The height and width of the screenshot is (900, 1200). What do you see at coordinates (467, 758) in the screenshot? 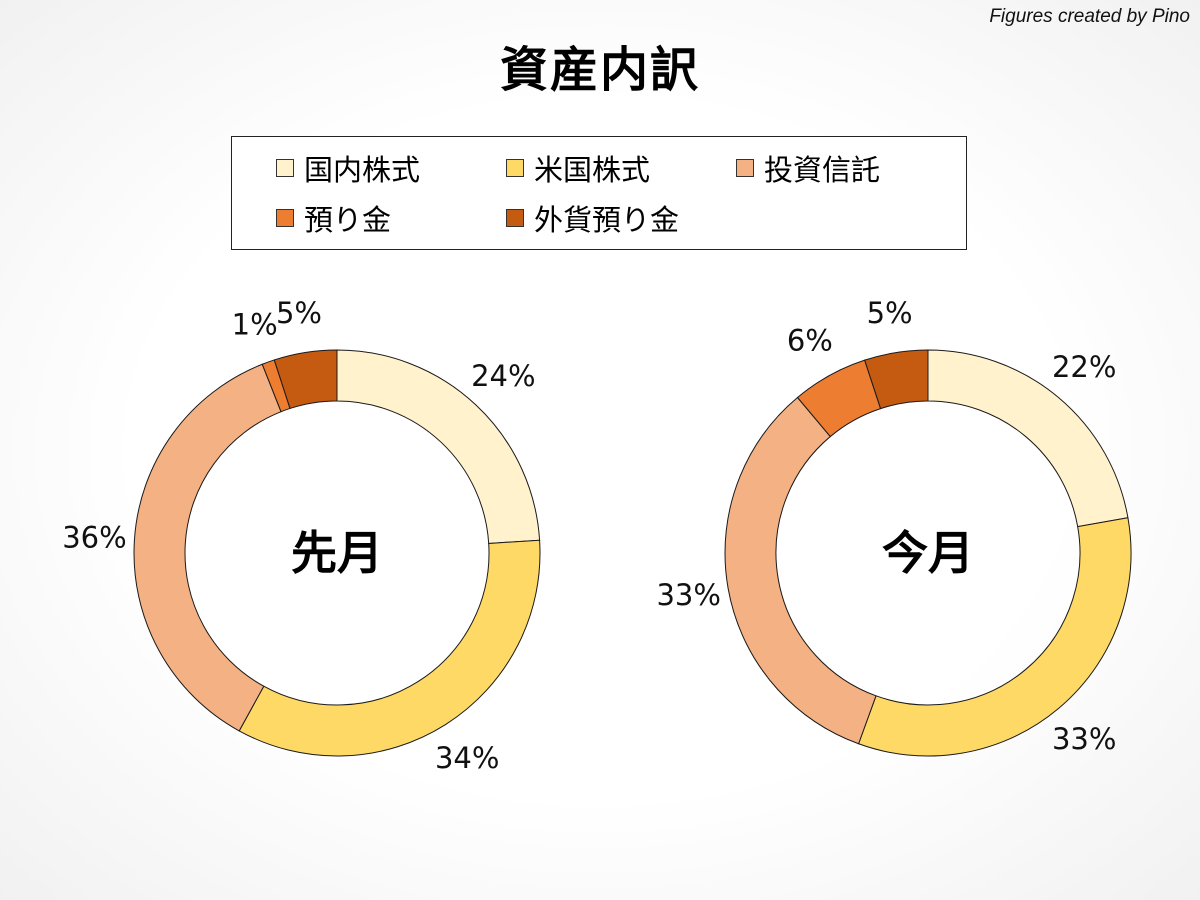
I see `data-label-us-stocks: 34%` at bounding box center [467, 758].